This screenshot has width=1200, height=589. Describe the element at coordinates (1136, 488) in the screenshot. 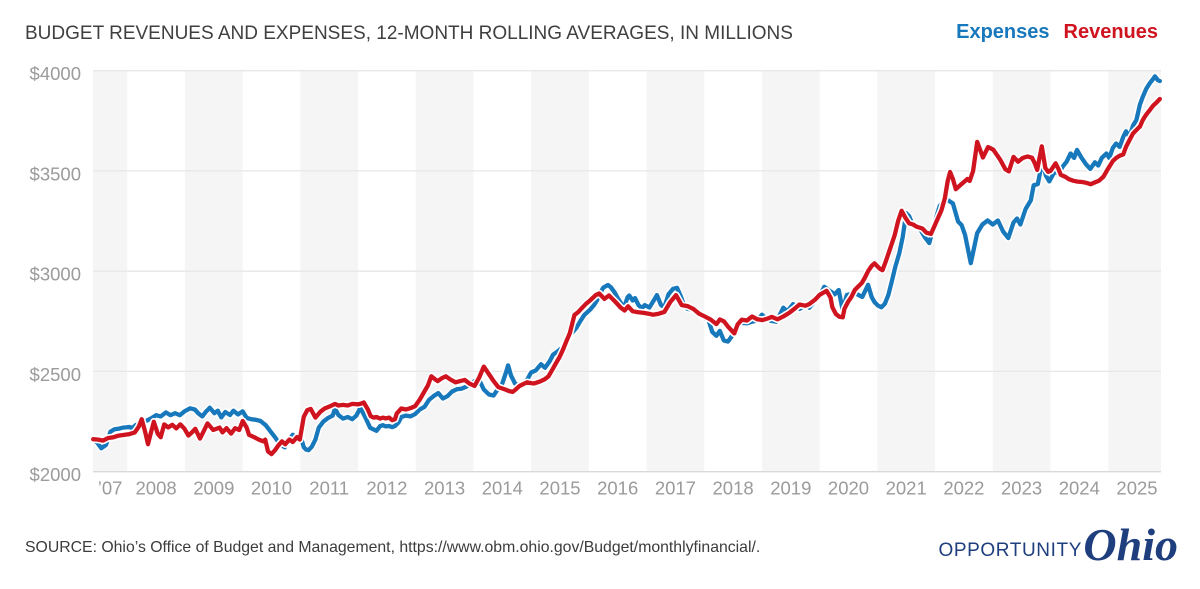

I see `svg-text: 2025` at that location.